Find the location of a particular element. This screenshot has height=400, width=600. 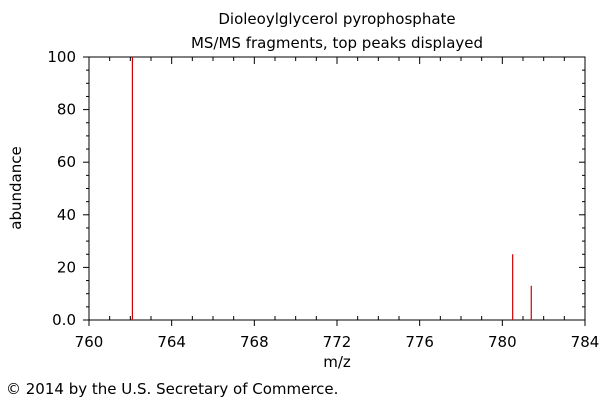

x-tick-label: 760 is located at coordinates (89, 342).